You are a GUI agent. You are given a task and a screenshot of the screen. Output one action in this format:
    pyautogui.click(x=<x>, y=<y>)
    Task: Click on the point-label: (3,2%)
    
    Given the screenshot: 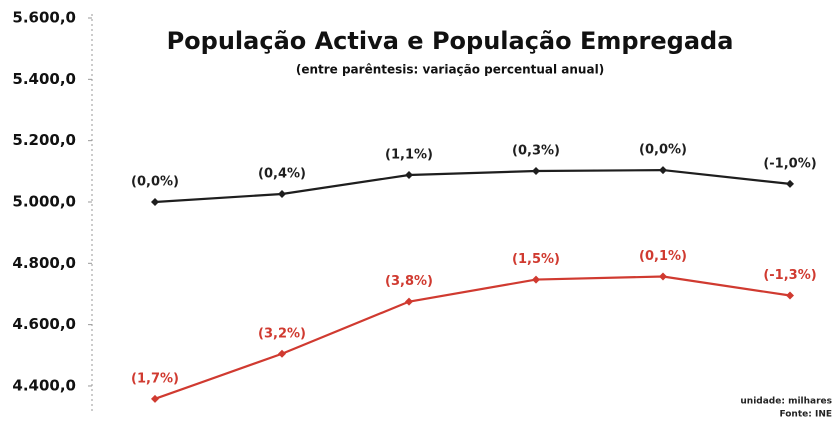 What is the action you would take?
    pyautogui.click(x=282, y=333)
    